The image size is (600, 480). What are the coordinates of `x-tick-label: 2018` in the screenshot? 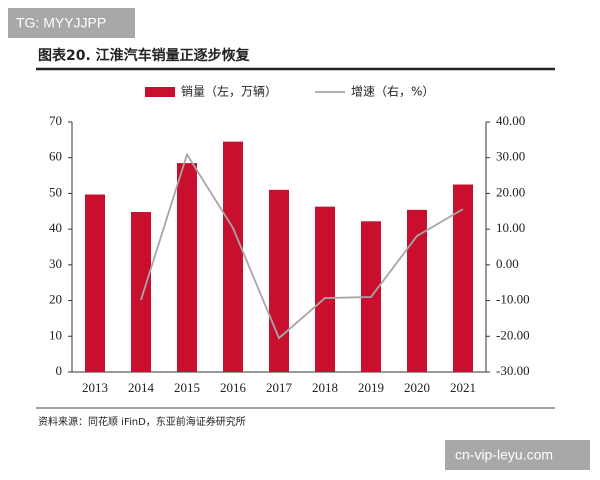 It's located at (325, 387).